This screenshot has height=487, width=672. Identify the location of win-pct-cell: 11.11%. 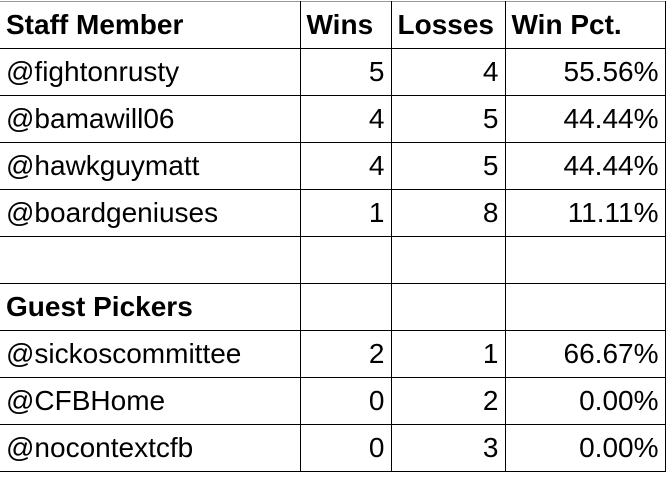
(585, 213).